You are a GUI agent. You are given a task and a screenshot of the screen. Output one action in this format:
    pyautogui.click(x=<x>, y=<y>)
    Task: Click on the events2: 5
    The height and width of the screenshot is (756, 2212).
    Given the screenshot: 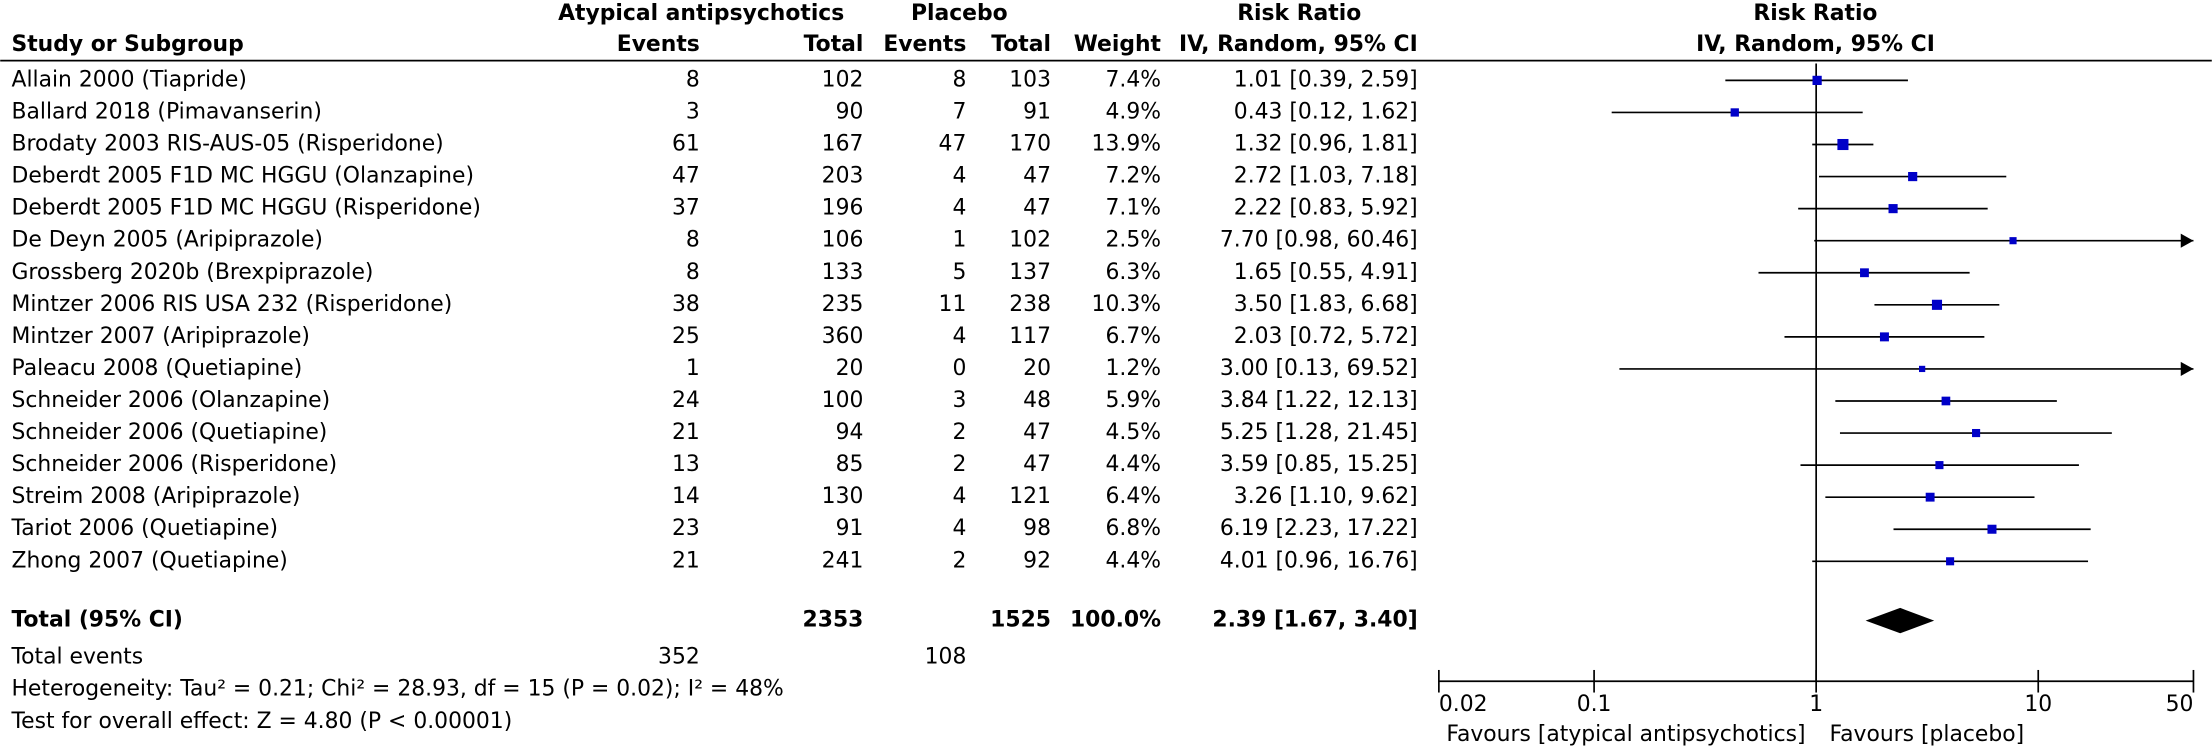 What is the action you would take?
    pyautogui.click(x=959, y=272)
    